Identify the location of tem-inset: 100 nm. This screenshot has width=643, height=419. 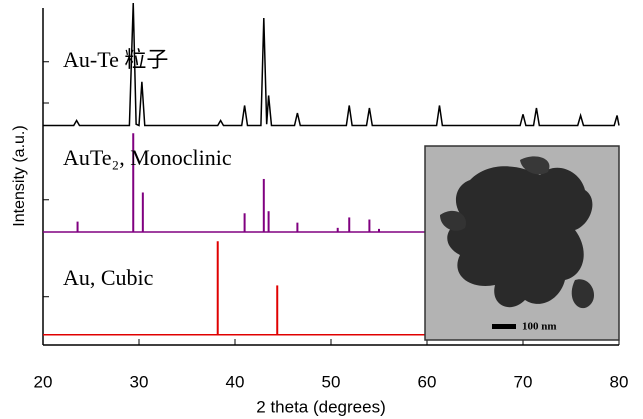
(522, 243).